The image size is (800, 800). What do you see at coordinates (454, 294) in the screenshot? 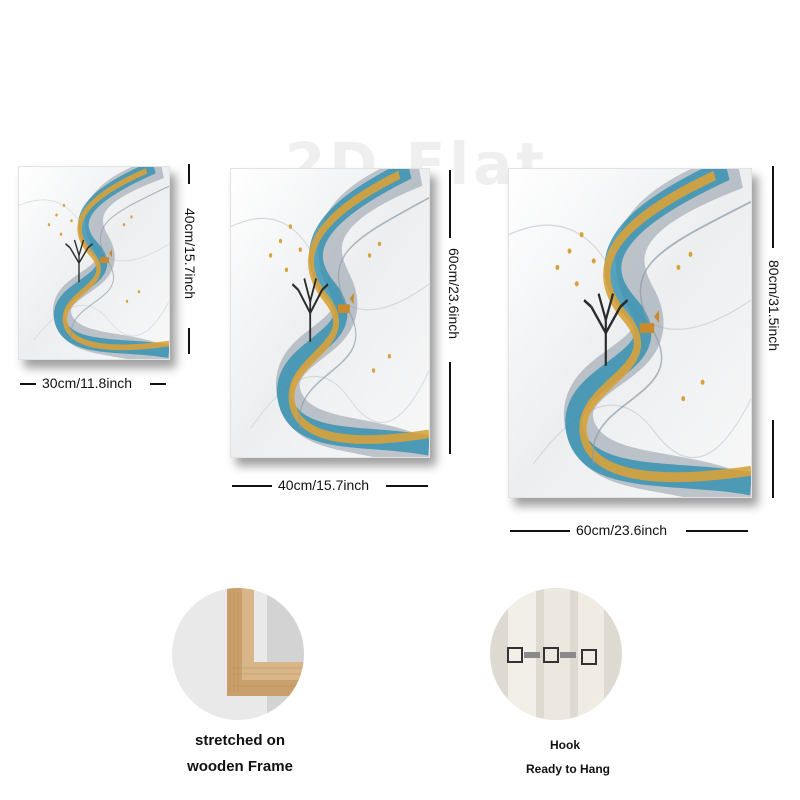
I see `height-label-medium: 60cm/23.6inch` at bounding box center [454, 294].